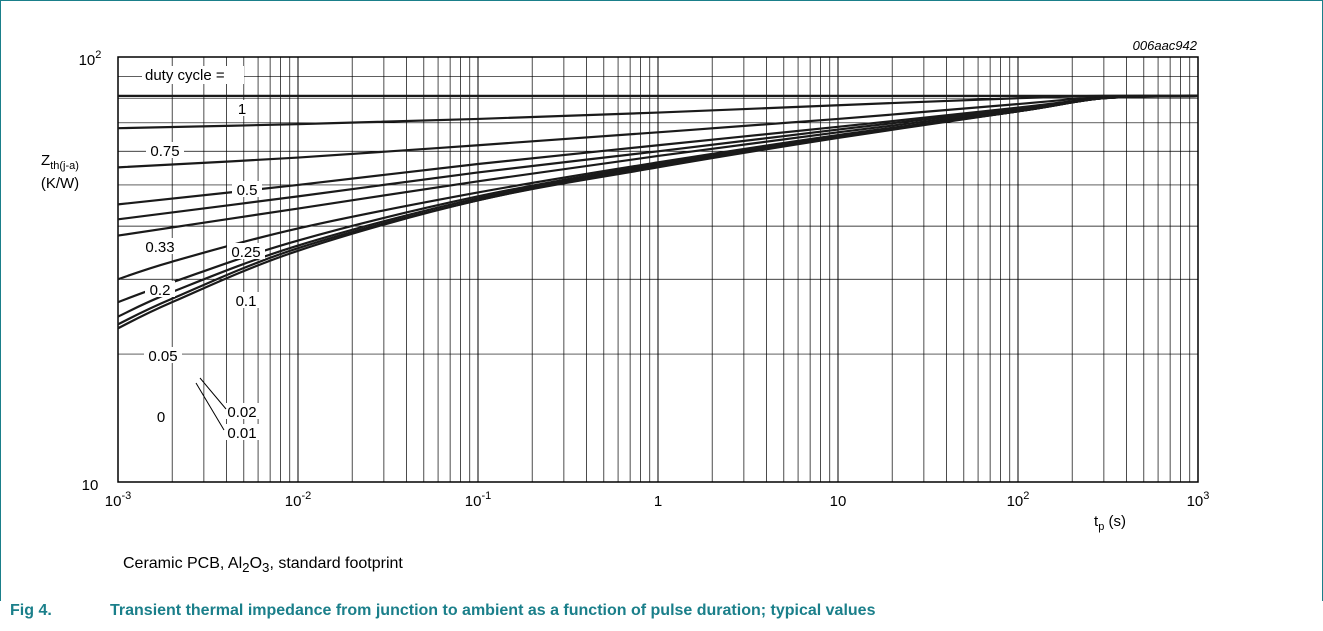 The height and width of the screenshot is (631, 1323). Describe the element at coordinates (185, 75) in the screenshot. I see `legend-title: duty cycle =` at that location.